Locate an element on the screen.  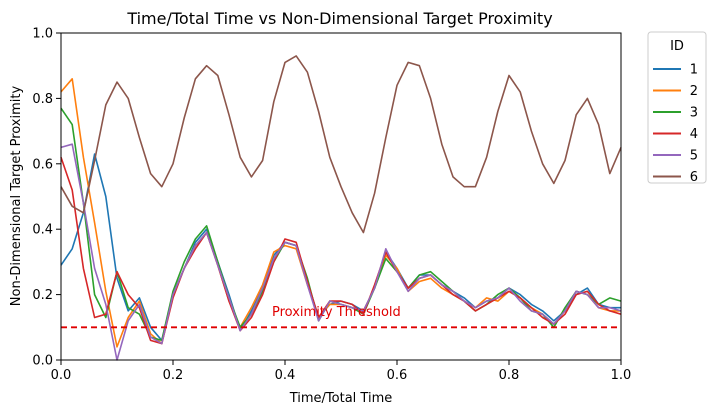
y-axis-label: Non-Dimensional Target Proximity is located at coordinates (16, 196).